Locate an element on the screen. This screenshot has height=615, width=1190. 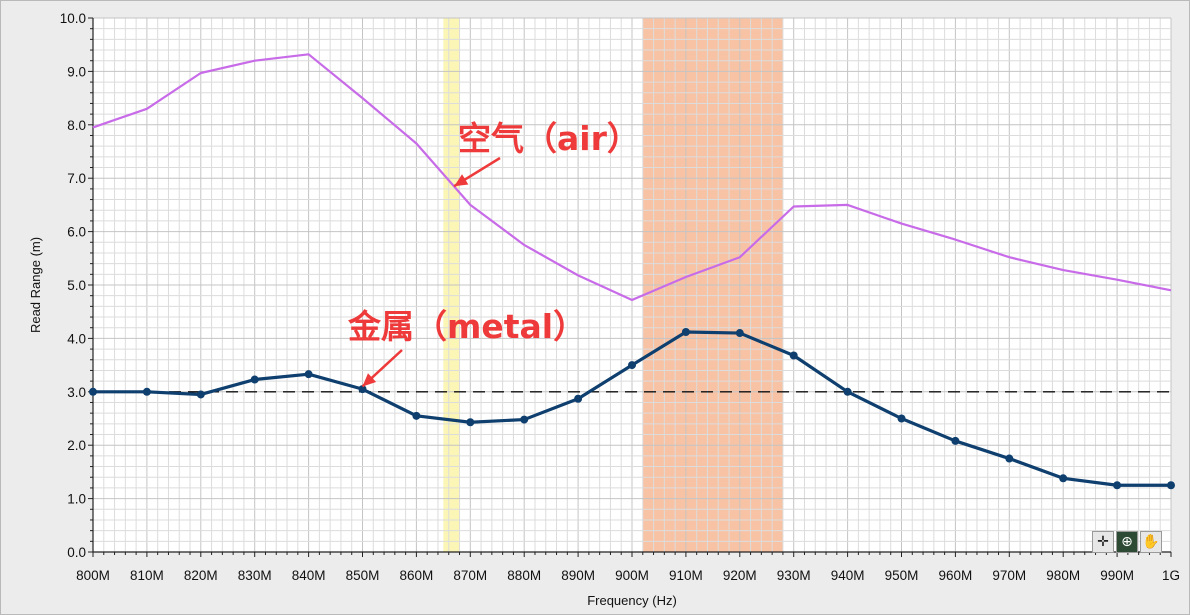
x-tick-label: 970M is located at coordinates (1009, 575).